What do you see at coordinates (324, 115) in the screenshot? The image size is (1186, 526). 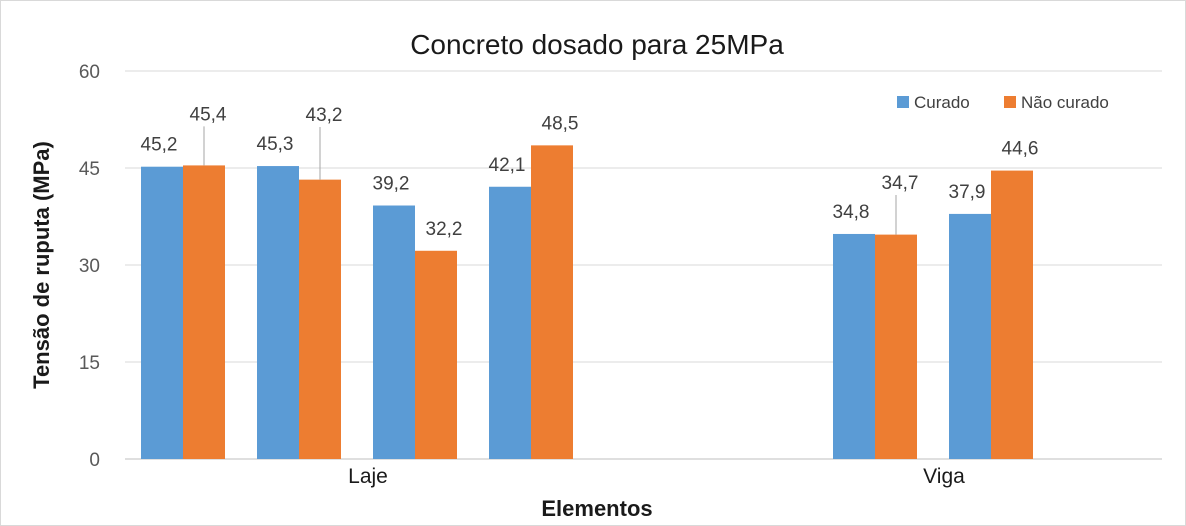 I see `data-label-nao-curado: 43,2` at bounding box center [324, 115].